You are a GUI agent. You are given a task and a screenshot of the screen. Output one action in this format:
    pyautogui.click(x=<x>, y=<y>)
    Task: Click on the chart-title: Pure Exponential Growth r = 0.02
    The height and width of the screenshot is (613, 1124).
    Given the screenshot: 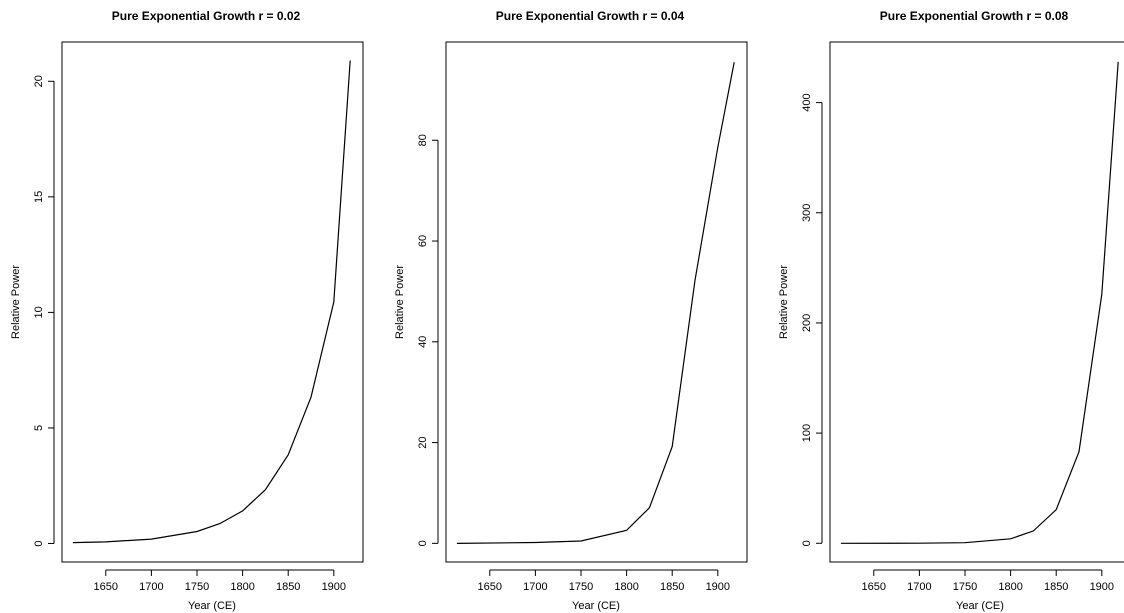 What is the action you would take?
    pyautogui.click(x=206, y=16)
    